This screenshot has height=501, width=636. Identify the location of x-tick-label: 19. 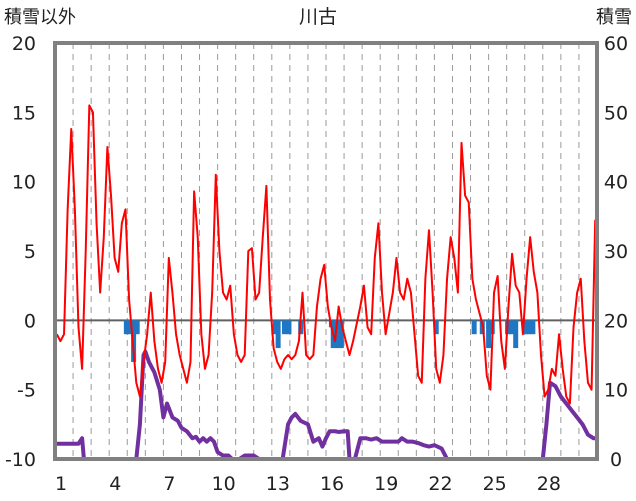
(386, 484).